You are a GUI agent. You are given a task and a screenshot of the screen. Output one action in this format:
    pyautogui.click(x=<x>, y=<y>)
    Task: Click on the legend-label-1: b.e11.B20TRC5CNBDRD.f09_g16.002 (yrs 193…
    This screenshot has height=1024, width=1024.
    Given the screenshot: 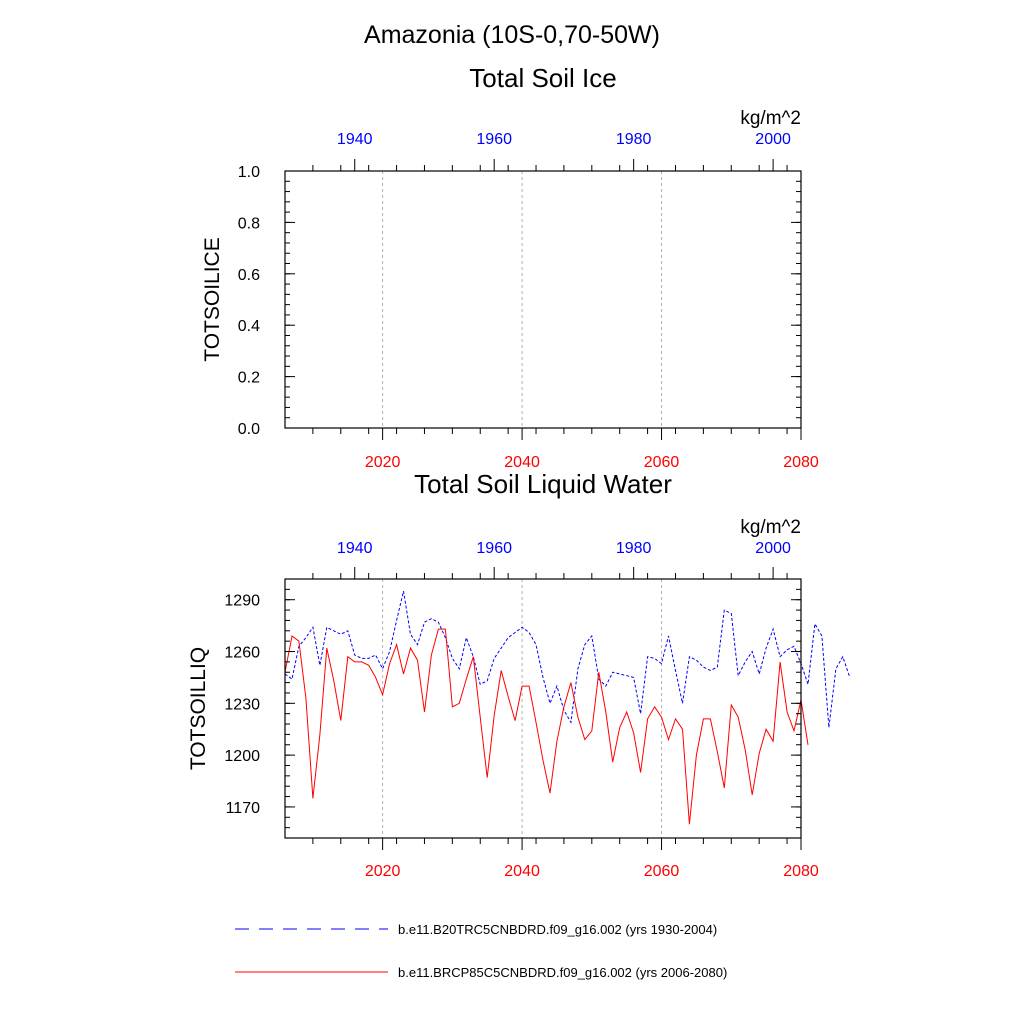 What is the action you would take?
    pyautogui.click(x=557, y=929)
    